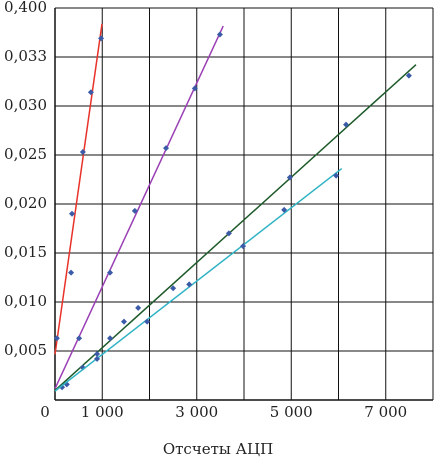 Image resolution: width=435 pixels, height=461 pixels. Describe the element at coordinates (102, 412) in the screenshot. I see `x-tick-label: 1 000` at that location.